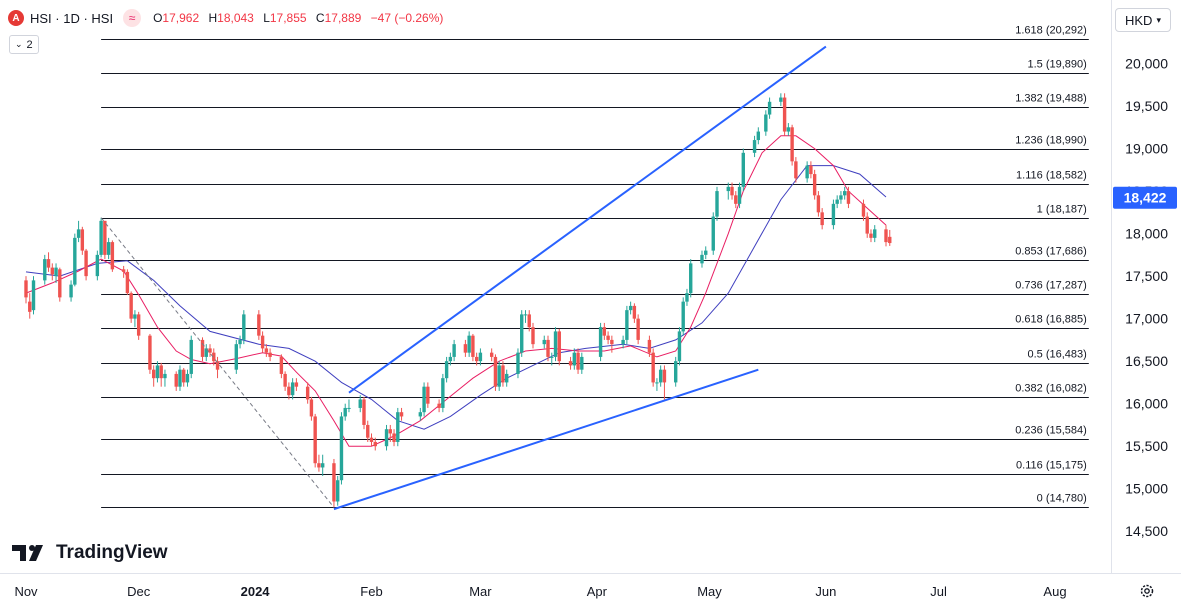 Image resolution: width=1181 pixels, height=610 pixels. I want to click on indicators-toggle-button: ⌄ 2, so click(24, 44).